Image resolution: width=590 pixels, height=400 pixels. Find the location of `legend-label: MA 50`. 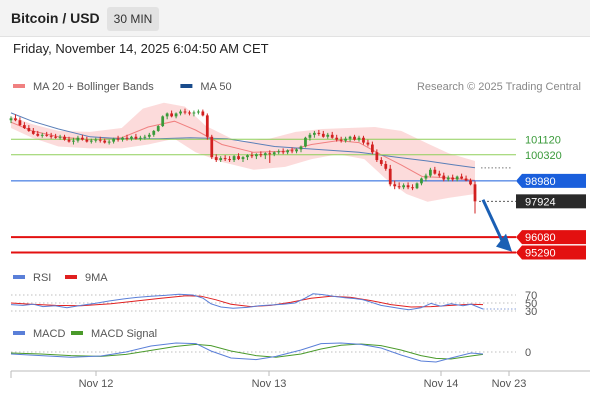

legend-label: MA 50 is located at coordinates (215, 87).